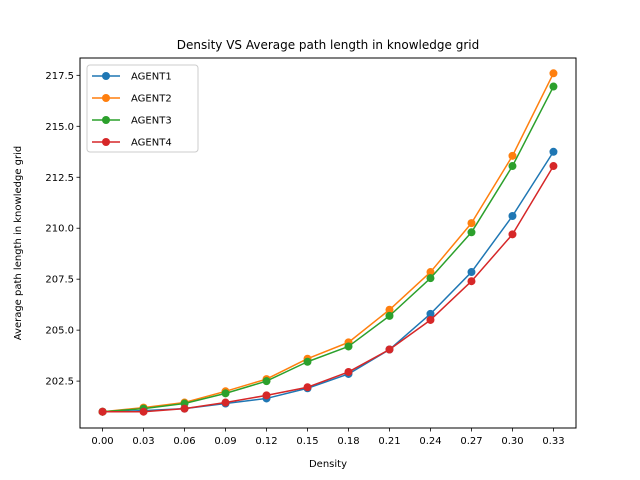 The height and width of the screenshot is (480, 640). Describe the element at coordinates (106, 120) in the screenshot. I see `legend-marker-agent3` at that location.